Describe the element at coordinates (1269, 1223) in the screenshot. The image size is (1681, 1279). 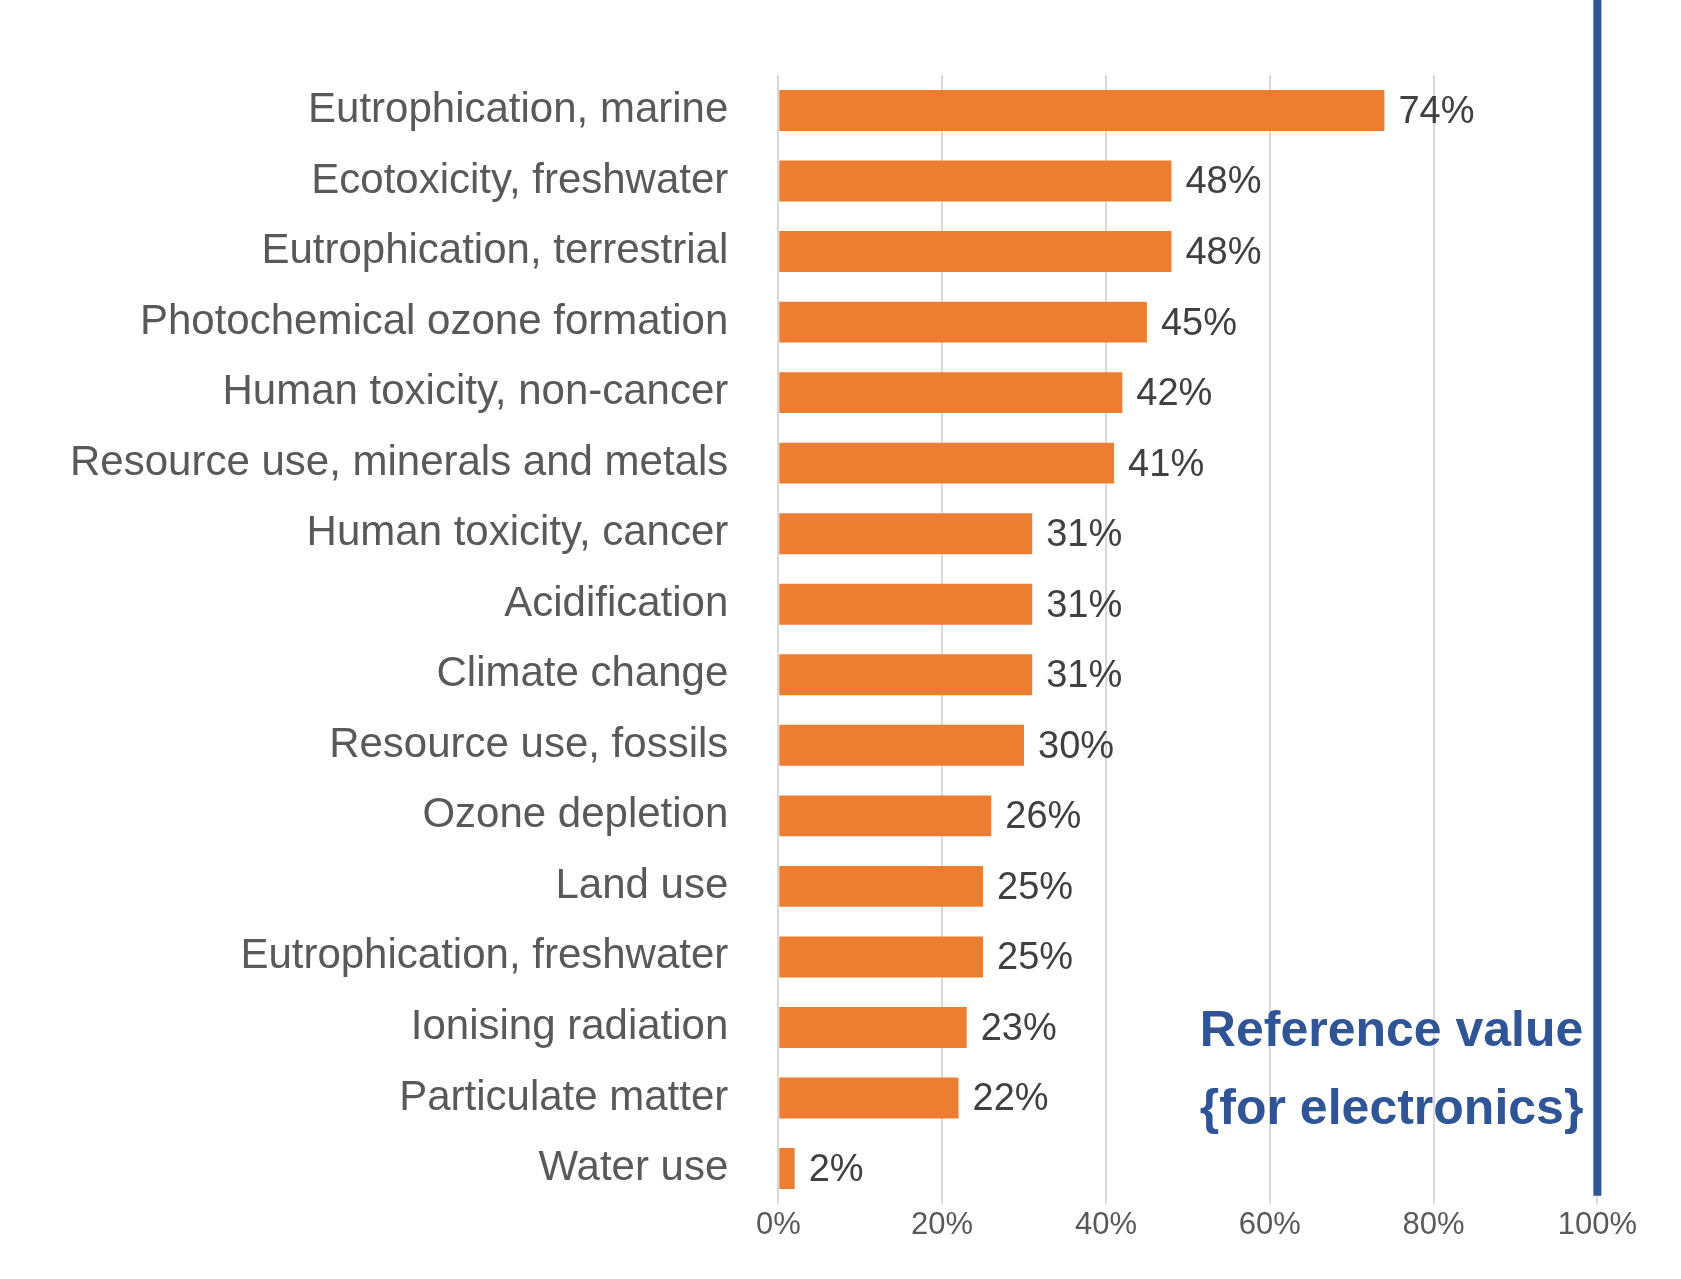
I see `x-tick-label: 60%` at that location.